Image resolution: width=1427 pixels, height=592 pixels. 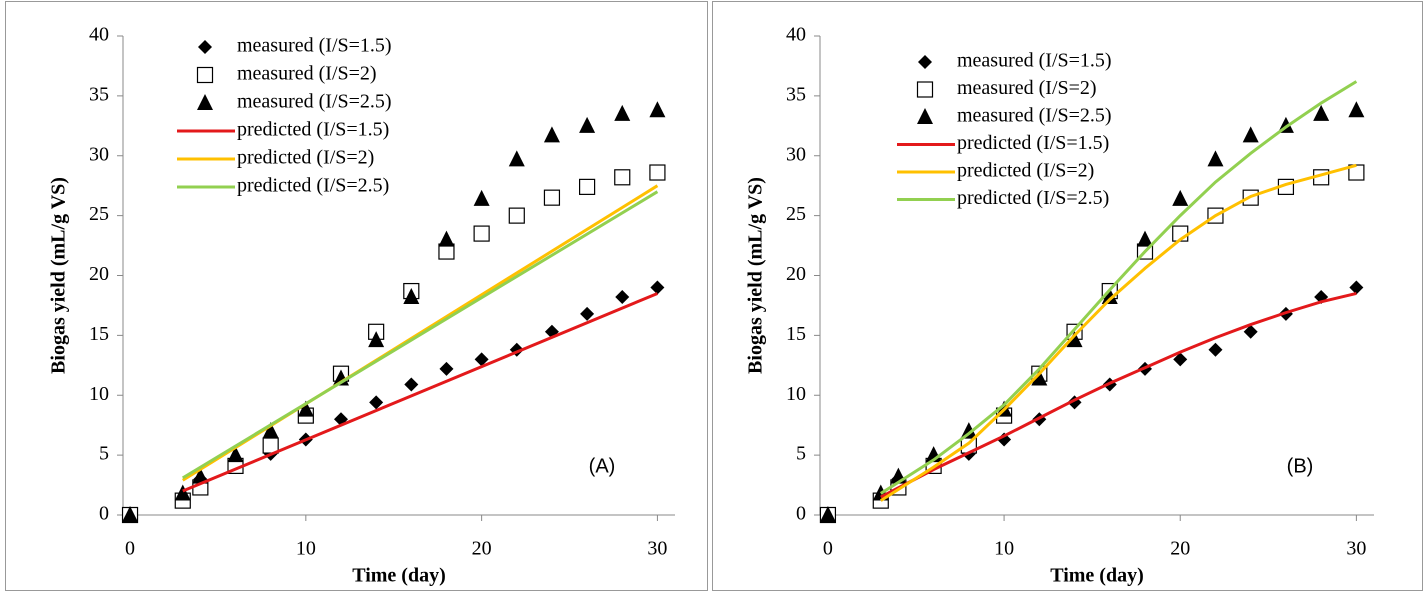 I want to click on x-axis-title: Time (day), so click(x=1097, y=576).